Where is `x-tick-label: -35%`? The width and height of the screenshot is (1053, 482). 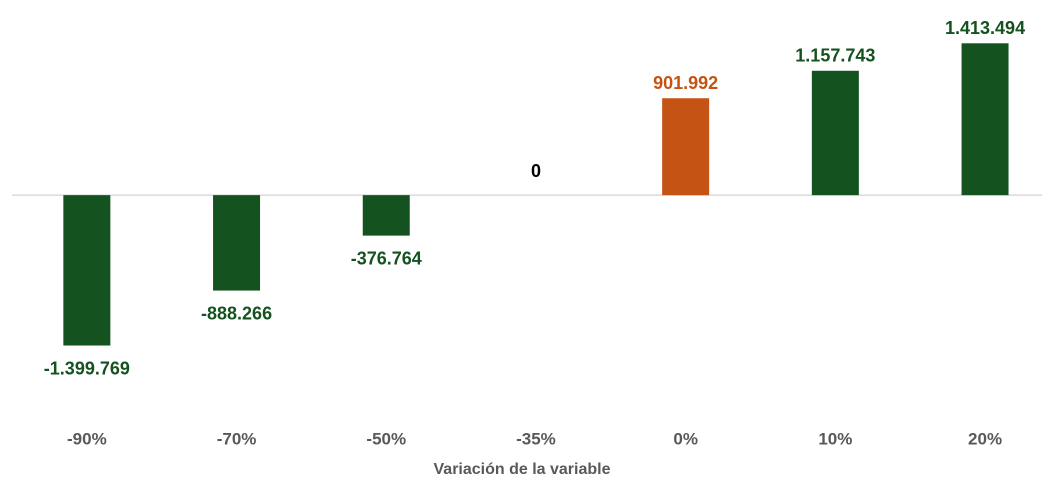
x-tick-label: -35% is located at coordinates (536, 438).